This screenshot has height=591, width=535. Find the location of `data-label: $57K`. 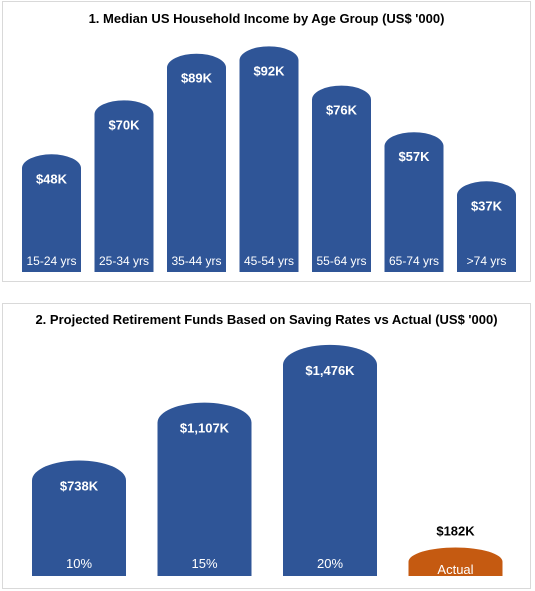

data-label: $57K is located at coordinates (414, 156).